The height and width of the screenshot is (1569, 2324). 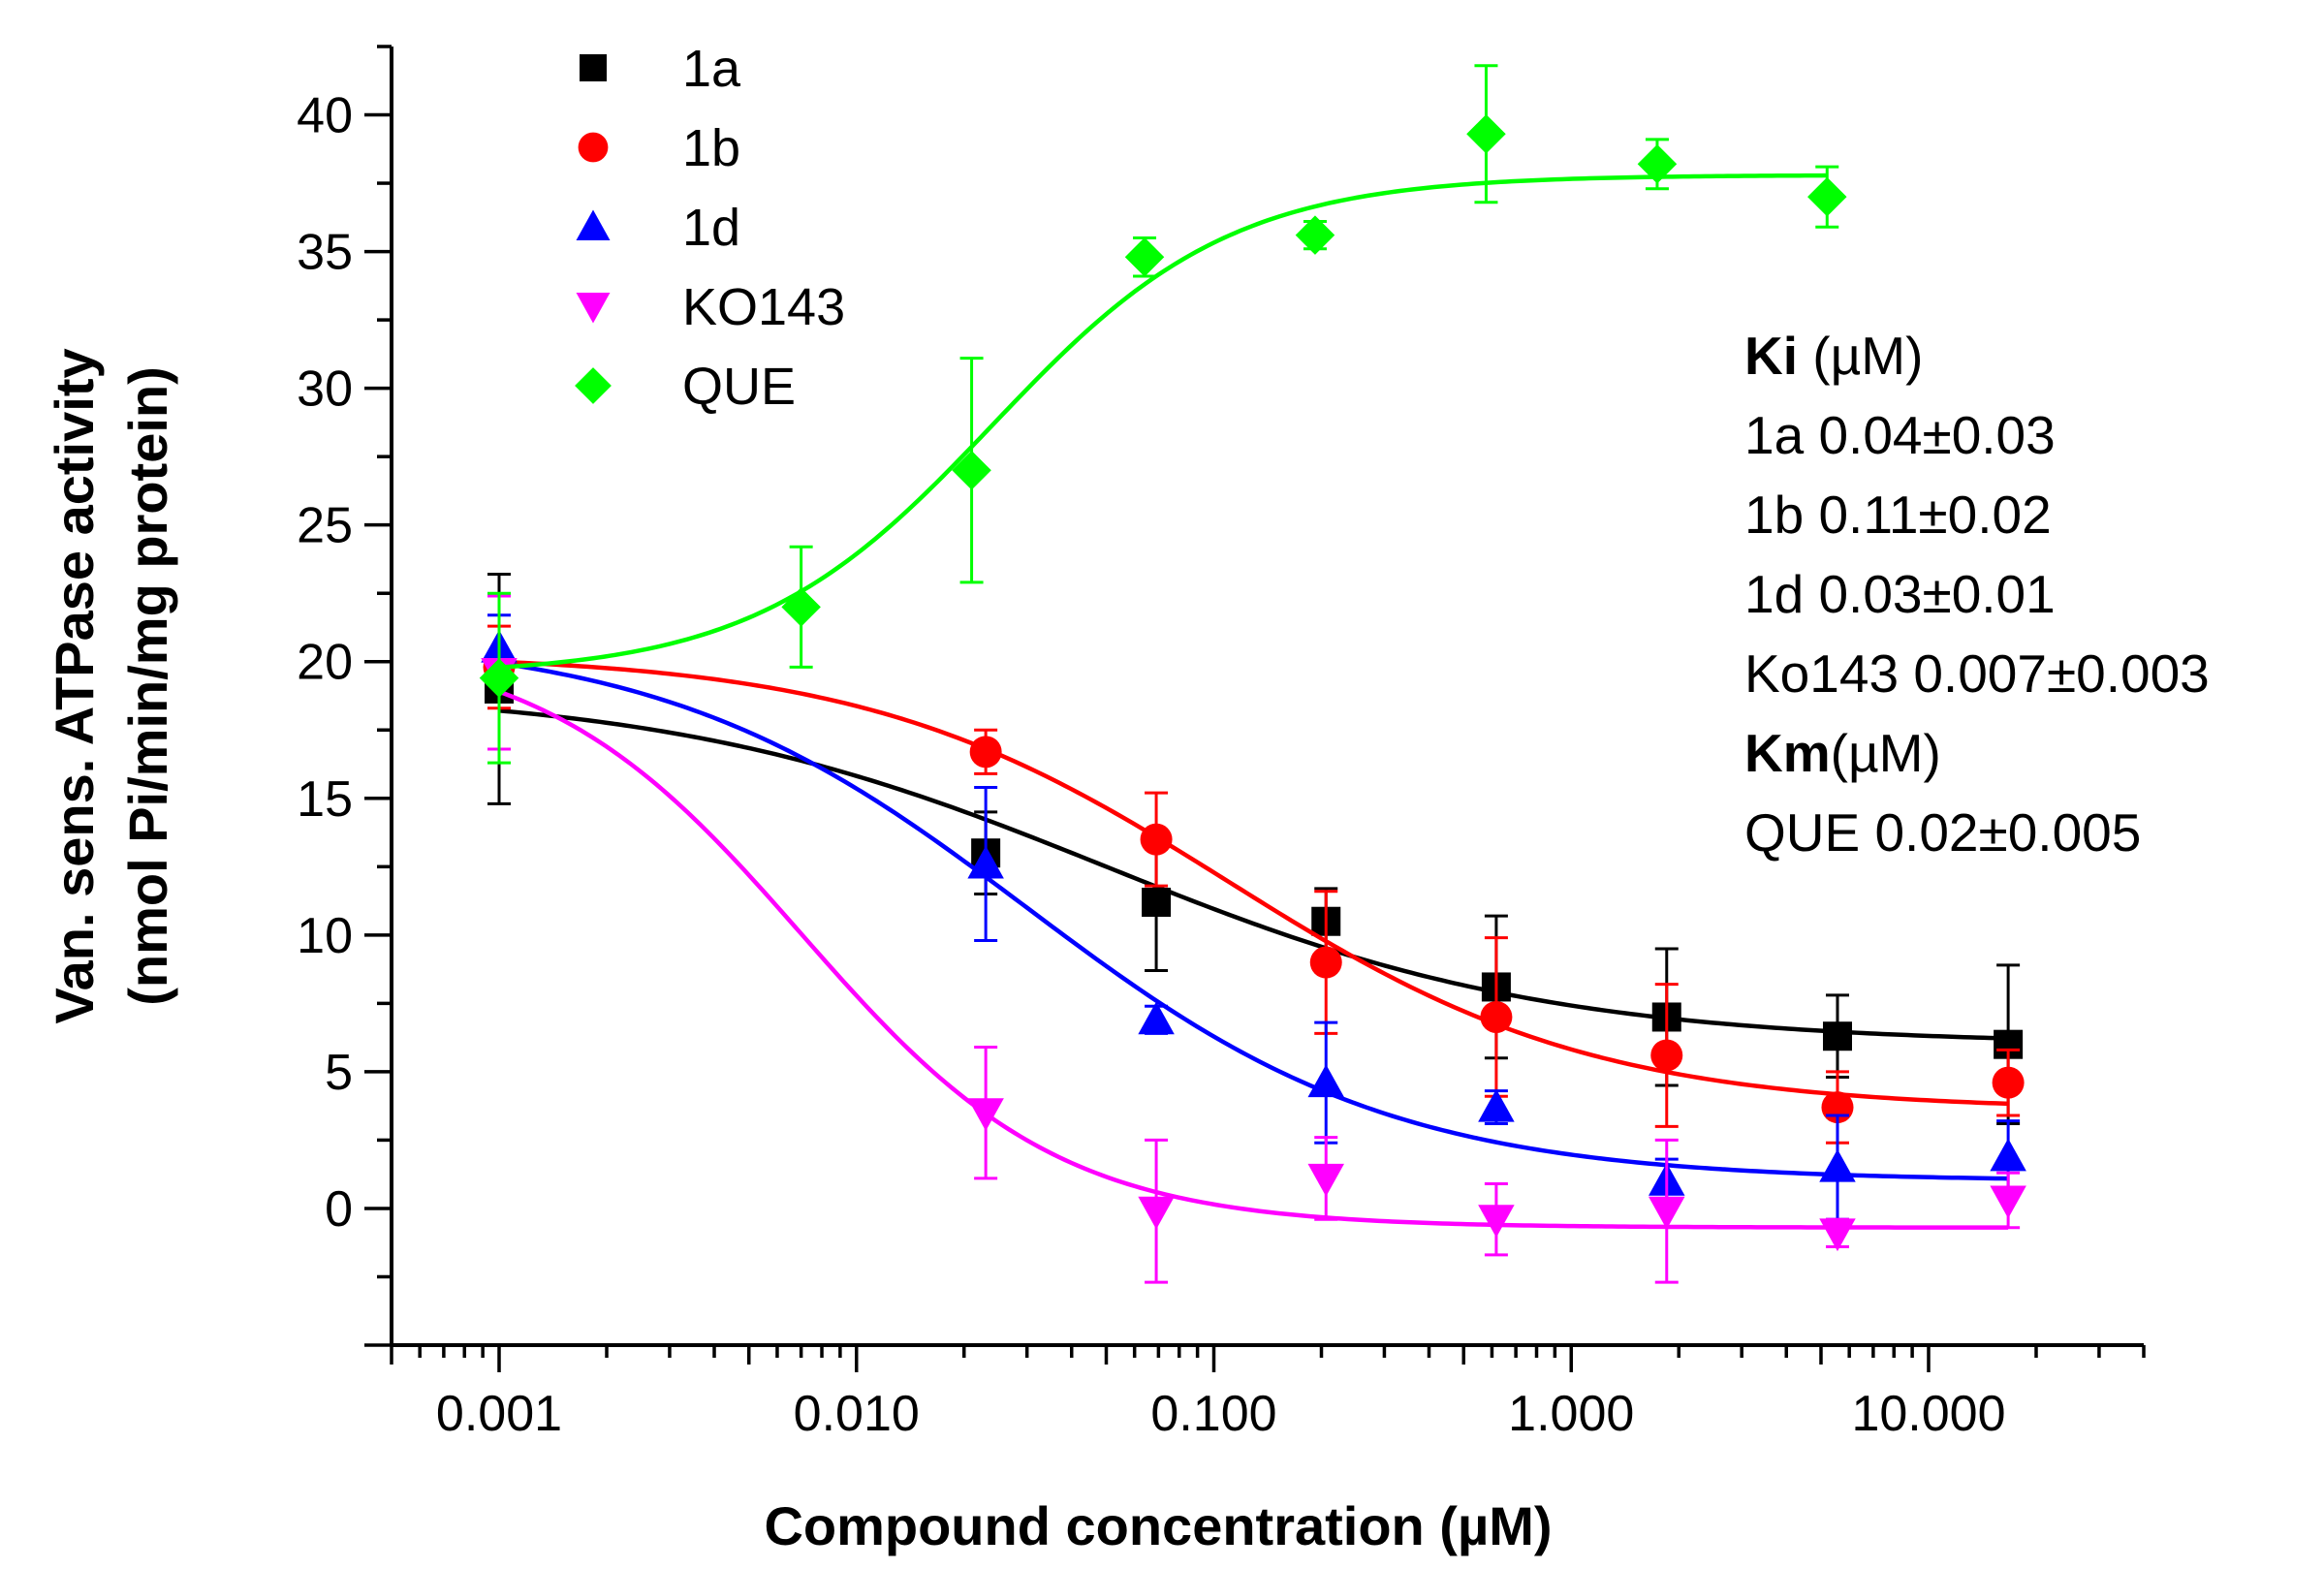 What do you see at coordinates (1771, 356) in the screenshot?
I see `ki-heading-bold: Ki` at bounding box center [1771, 356].